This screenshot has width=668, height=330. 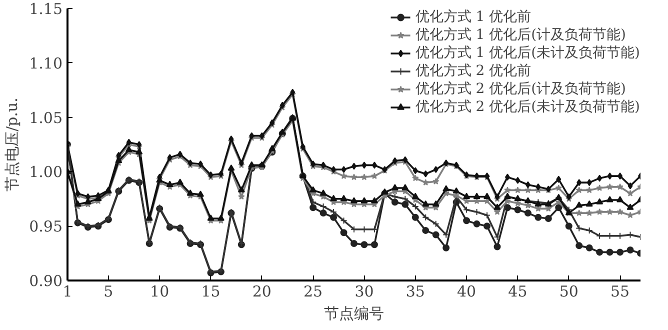 I want to click on x-tick-label: 45, so click(x=518, y=291).